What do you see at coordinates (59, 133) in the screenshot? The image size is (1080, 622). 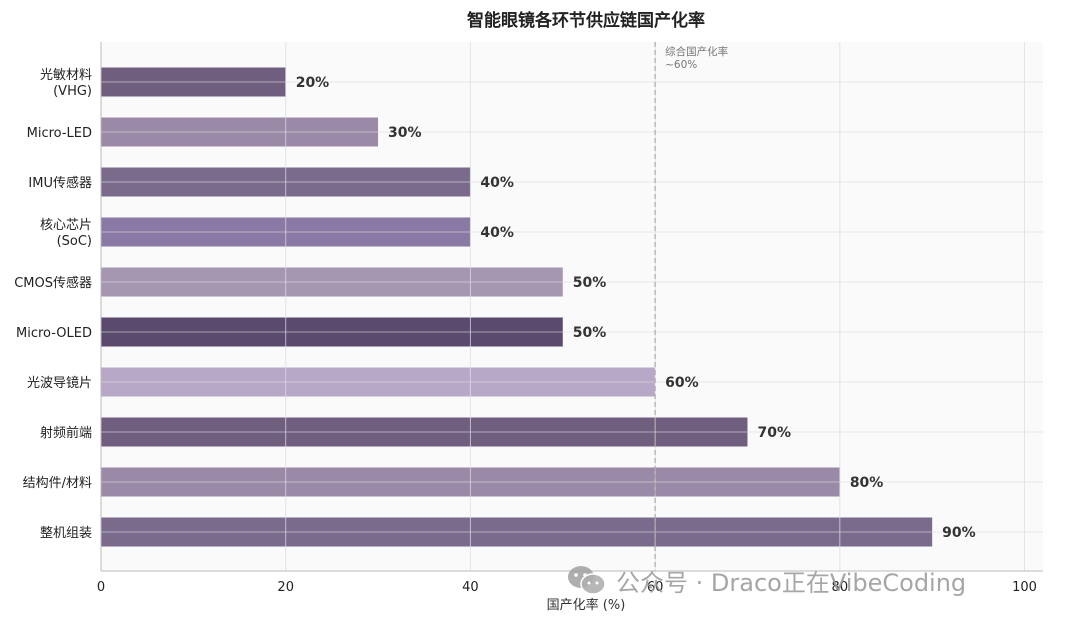 I see `category-label-1: Micro-LED` at bounding box center [59, 133].